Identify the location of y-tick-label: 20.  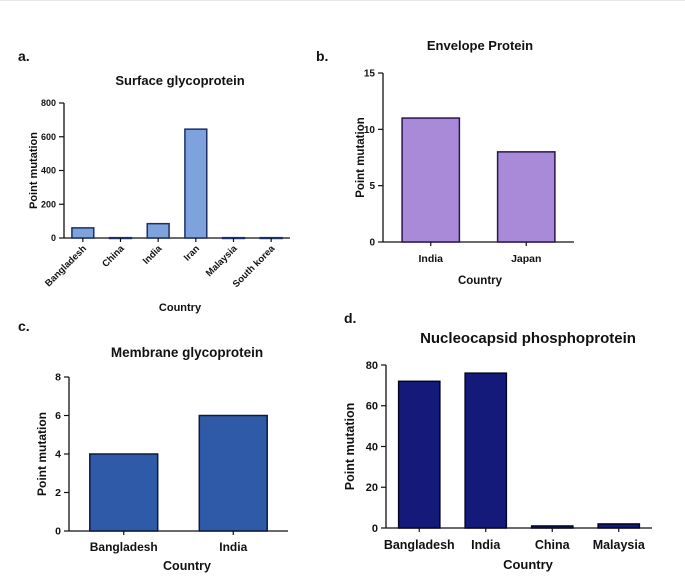
(372, 488).